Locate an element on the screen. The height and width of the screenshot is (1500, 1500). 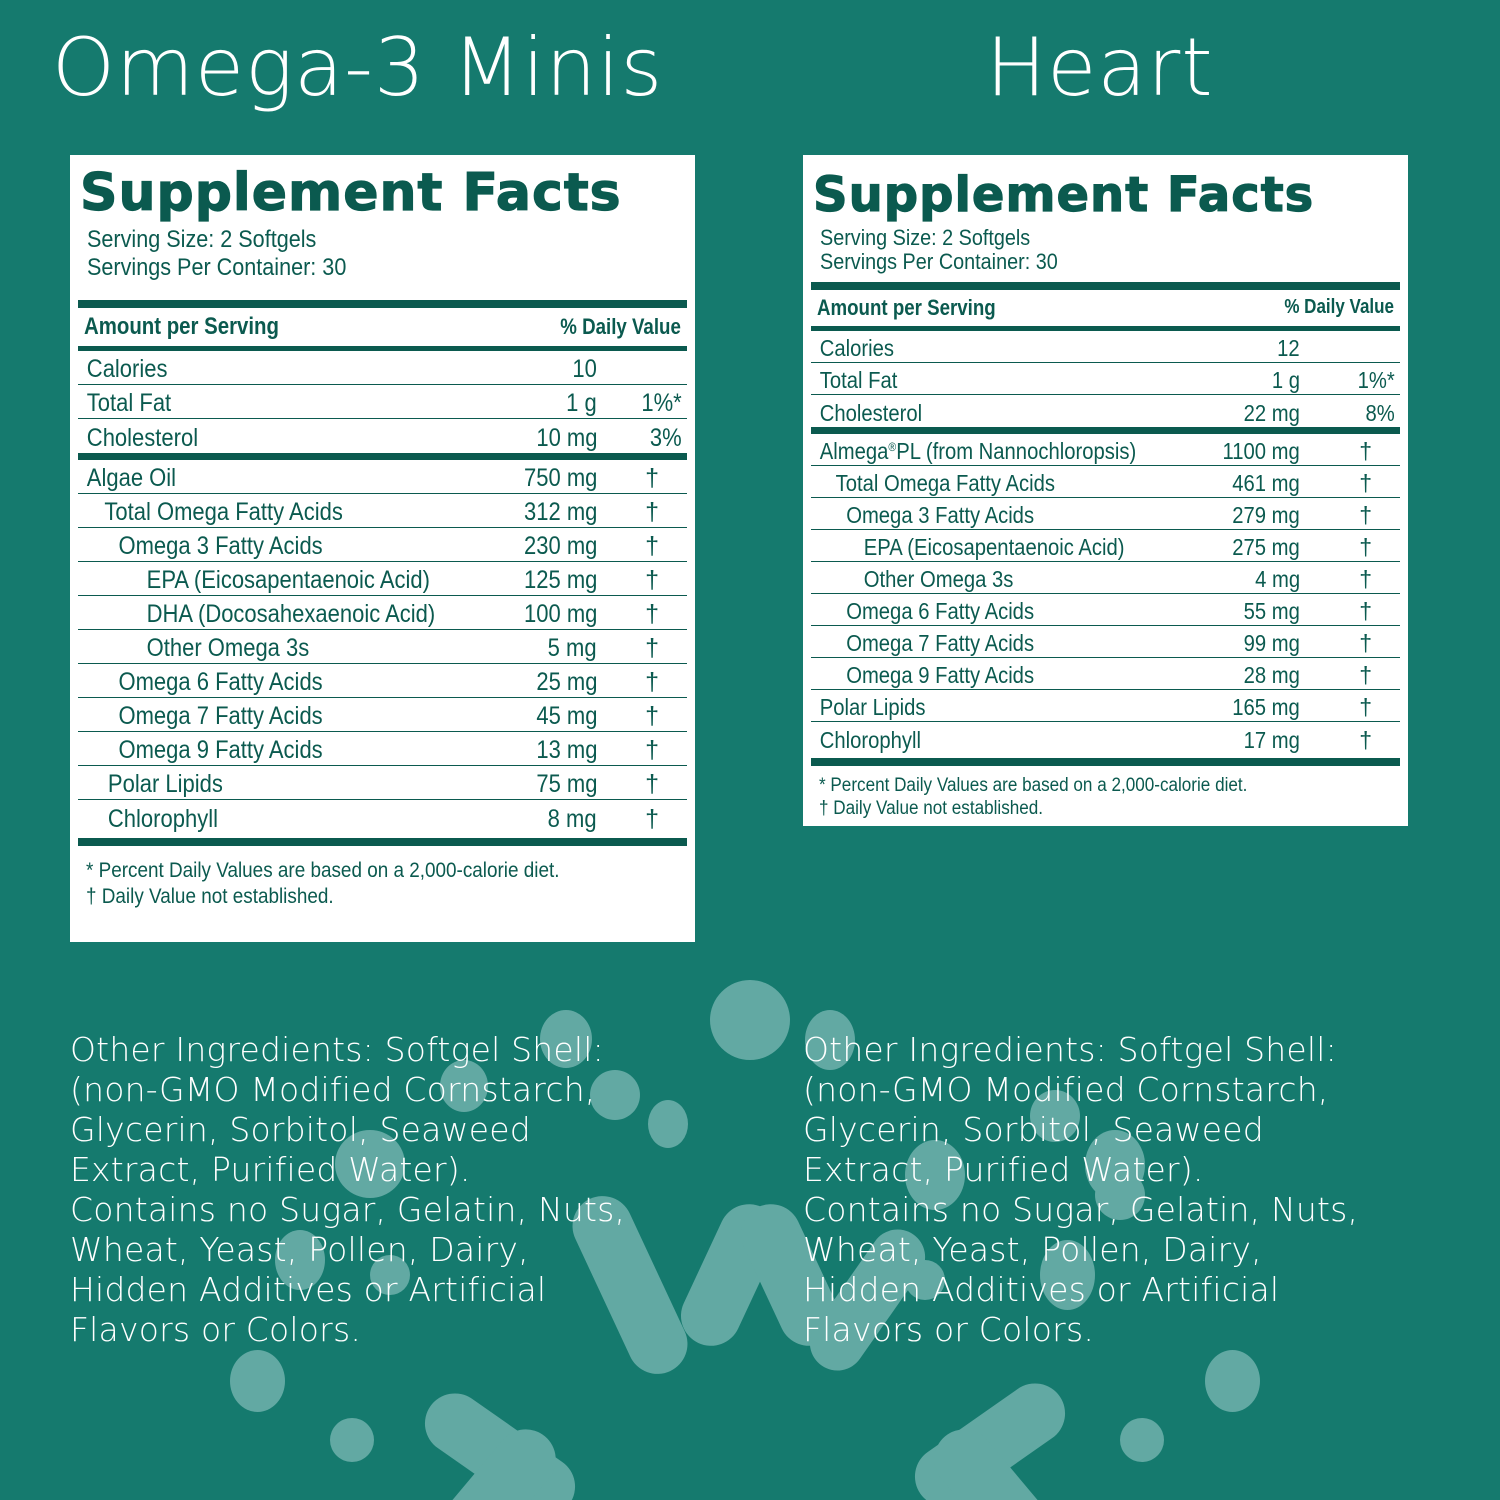
row-amount: 8 mg is located at coordinates (572, 819).